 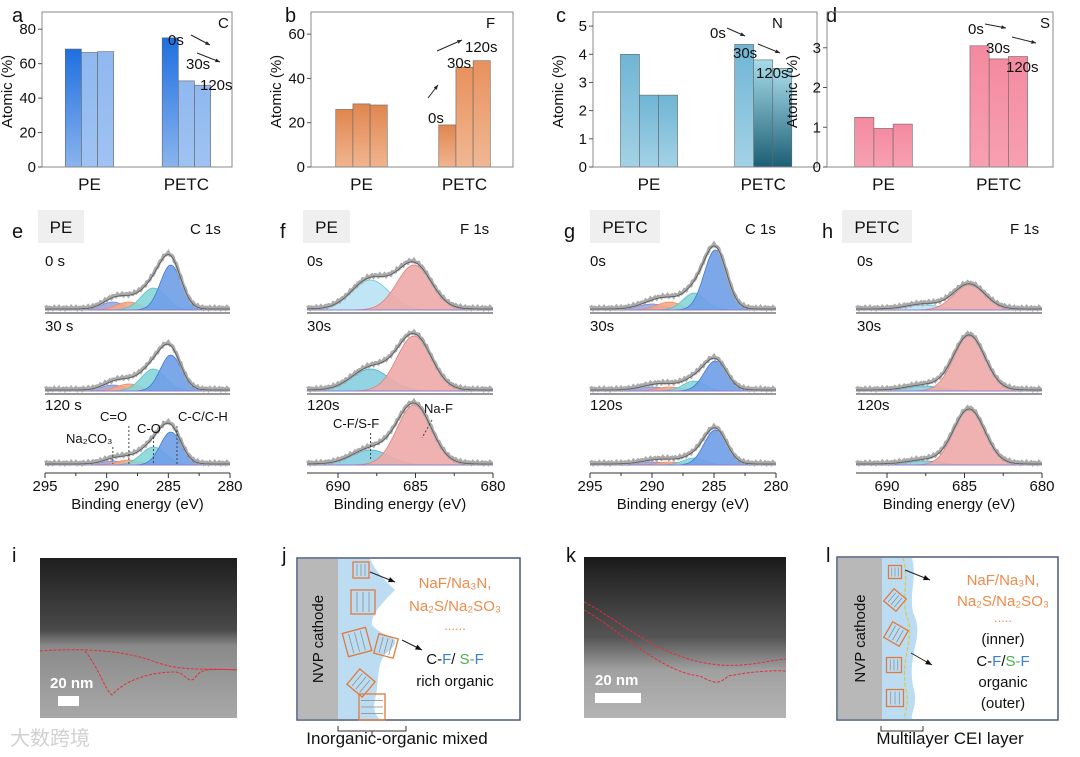 What do you see at coordinates (683, 445) in the screenshot?
I see `raw-data-points` at bounding box center [683, 445].